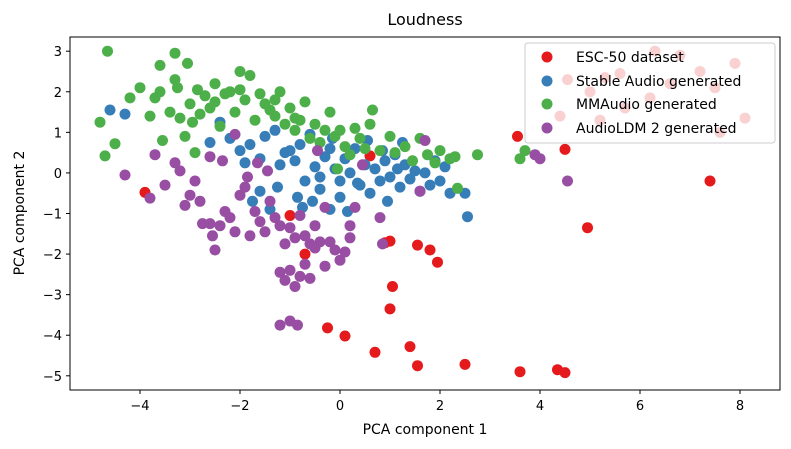  What do you see at coordinates (547, 57) in the screenshot?
I see `legend-marker-esc50` at bounding box center [547, 57].